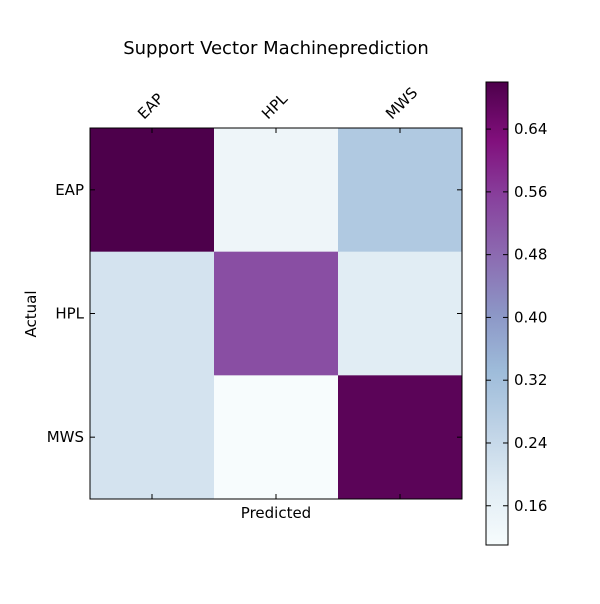  I want to click on y-tick-label-hpl: HPL, so click(69, 314).